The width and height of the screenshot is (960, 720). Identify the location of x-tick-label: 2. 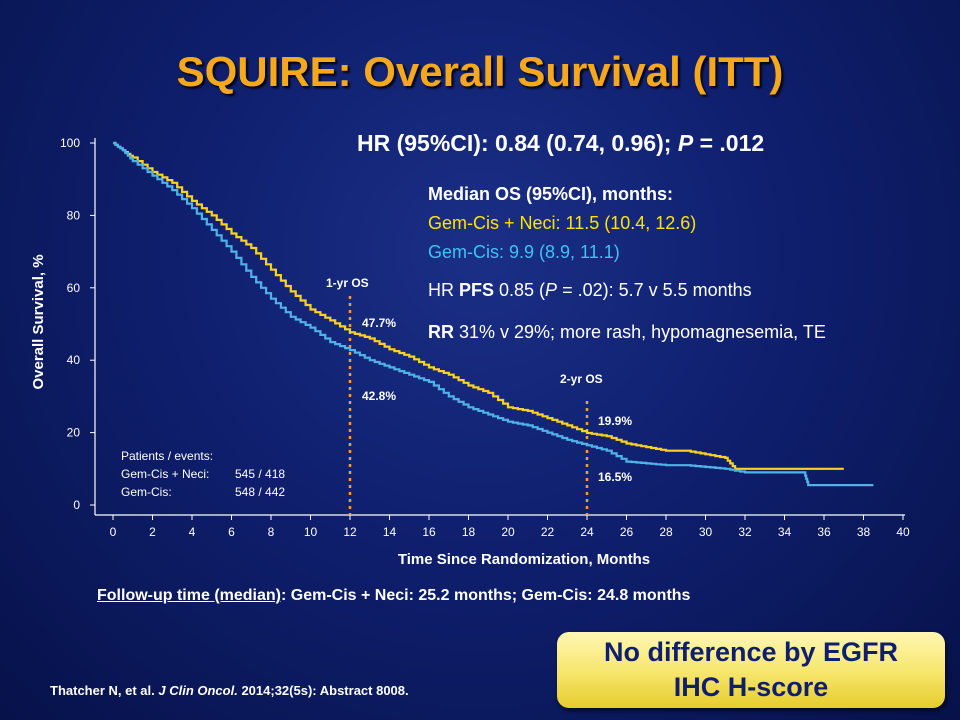
(152, 532).